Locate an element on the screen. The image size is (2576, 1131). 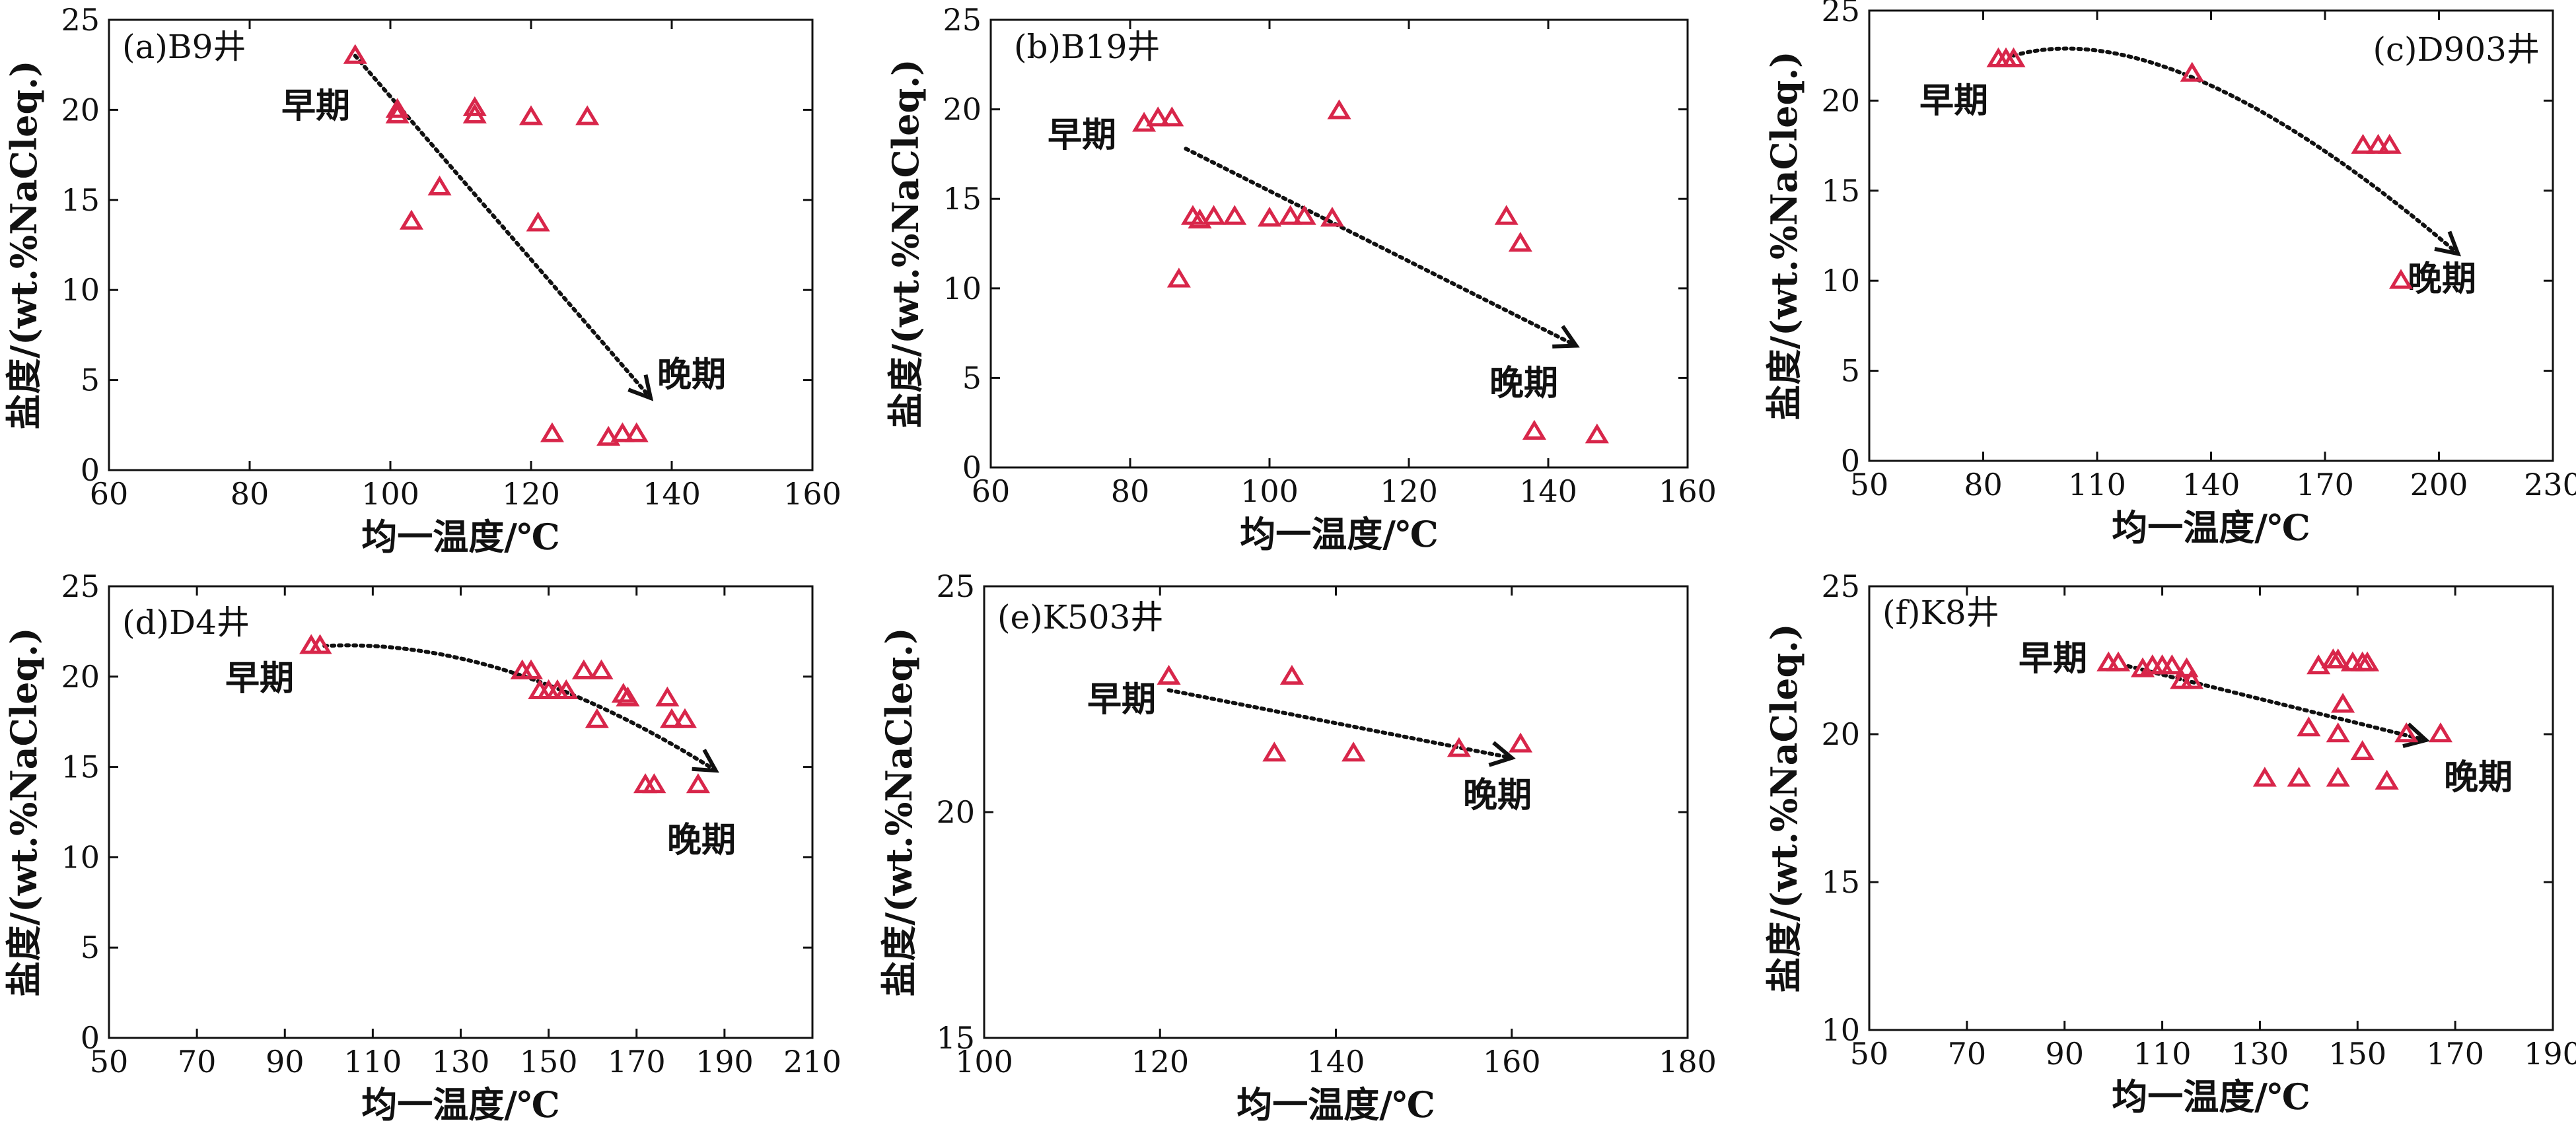
x-tick-label: 50 is located at coordinates (110, 1062).